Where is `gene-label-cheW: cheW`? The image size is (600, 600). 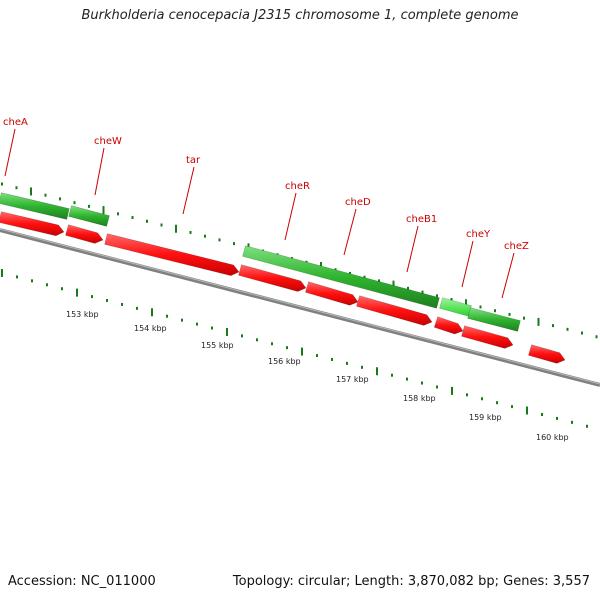
gene-label-cheW: cheW is located at coordinates (108, 141).